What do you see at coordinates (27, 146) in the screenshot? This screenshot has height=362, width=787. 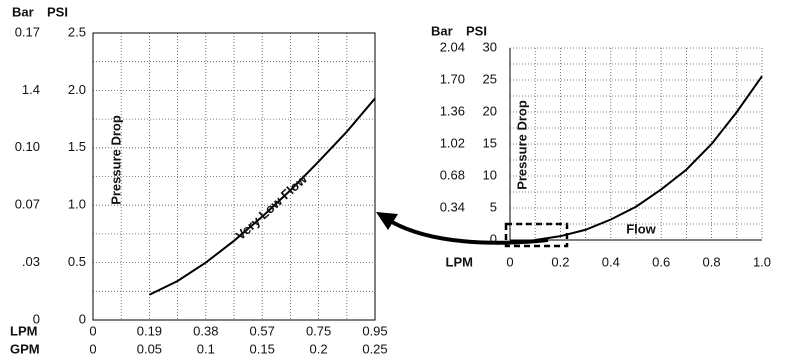 I see `bar-tick-label: 0.10` at bounding box center [27, 146].